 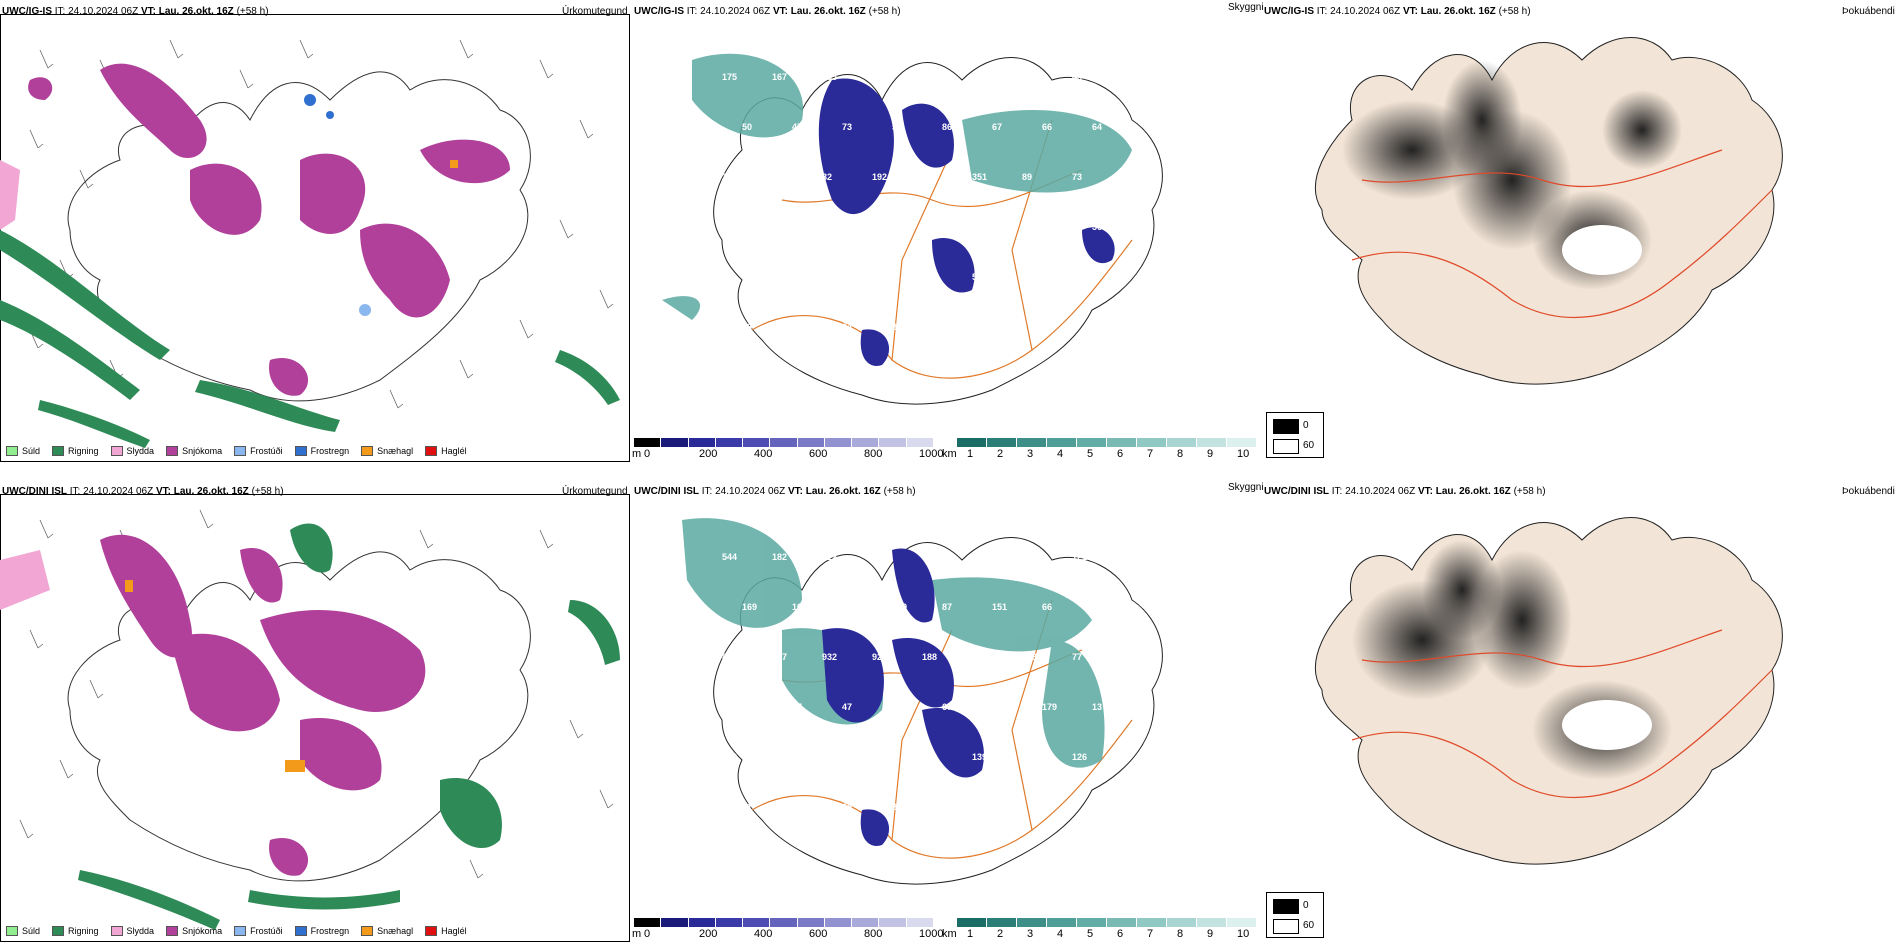 I want to click on visibility-value-label: 225, so click(x=729, y=177).